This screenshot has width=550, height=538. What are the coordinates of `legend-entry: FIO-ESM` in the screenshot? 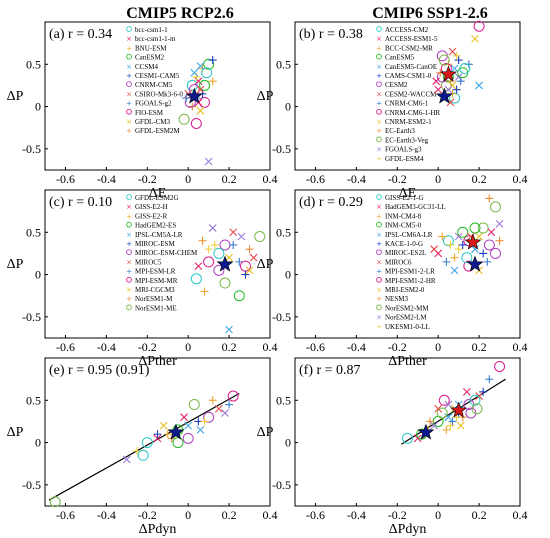 It's located at (149, 113).